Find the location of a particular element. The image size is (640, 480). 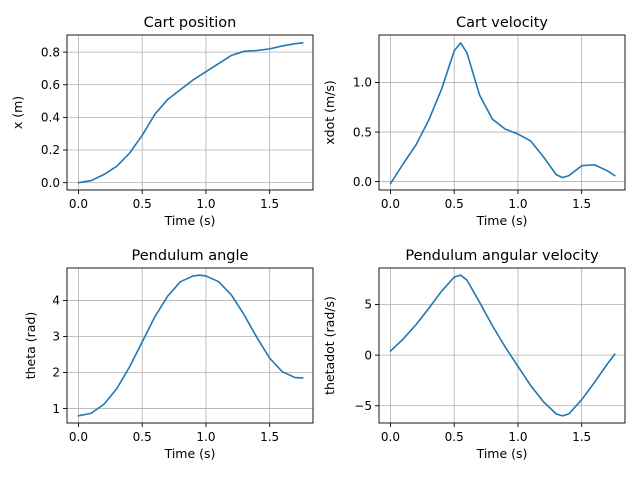

chart-1-ylabel: xdot (m/s) is located at coordinates (329, 112).